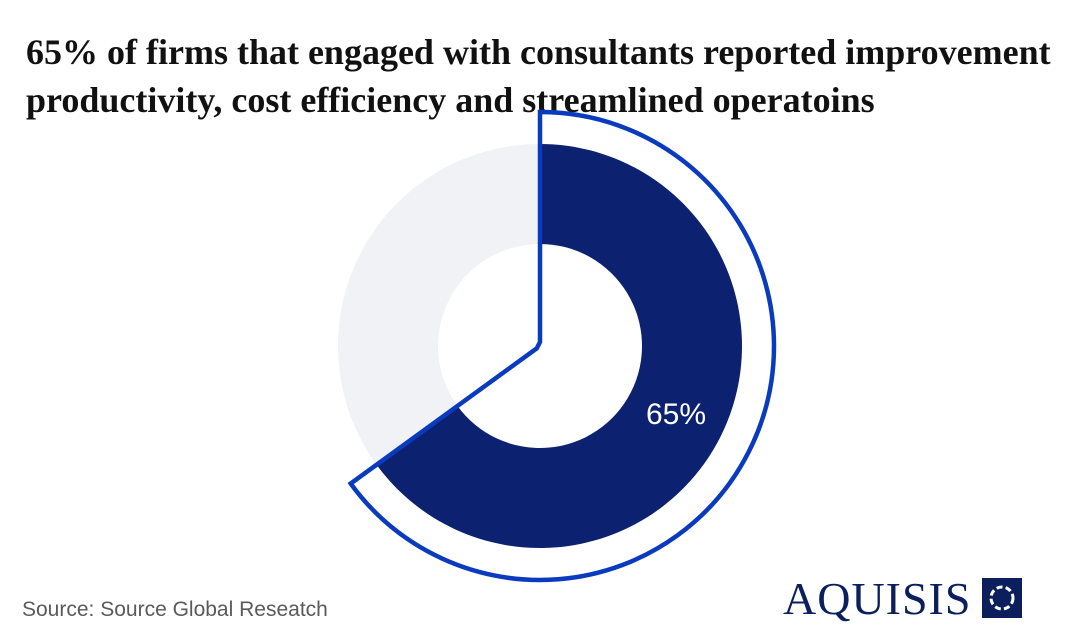  I want to click on brand-logo: AQUISIS, so click(903, 598).